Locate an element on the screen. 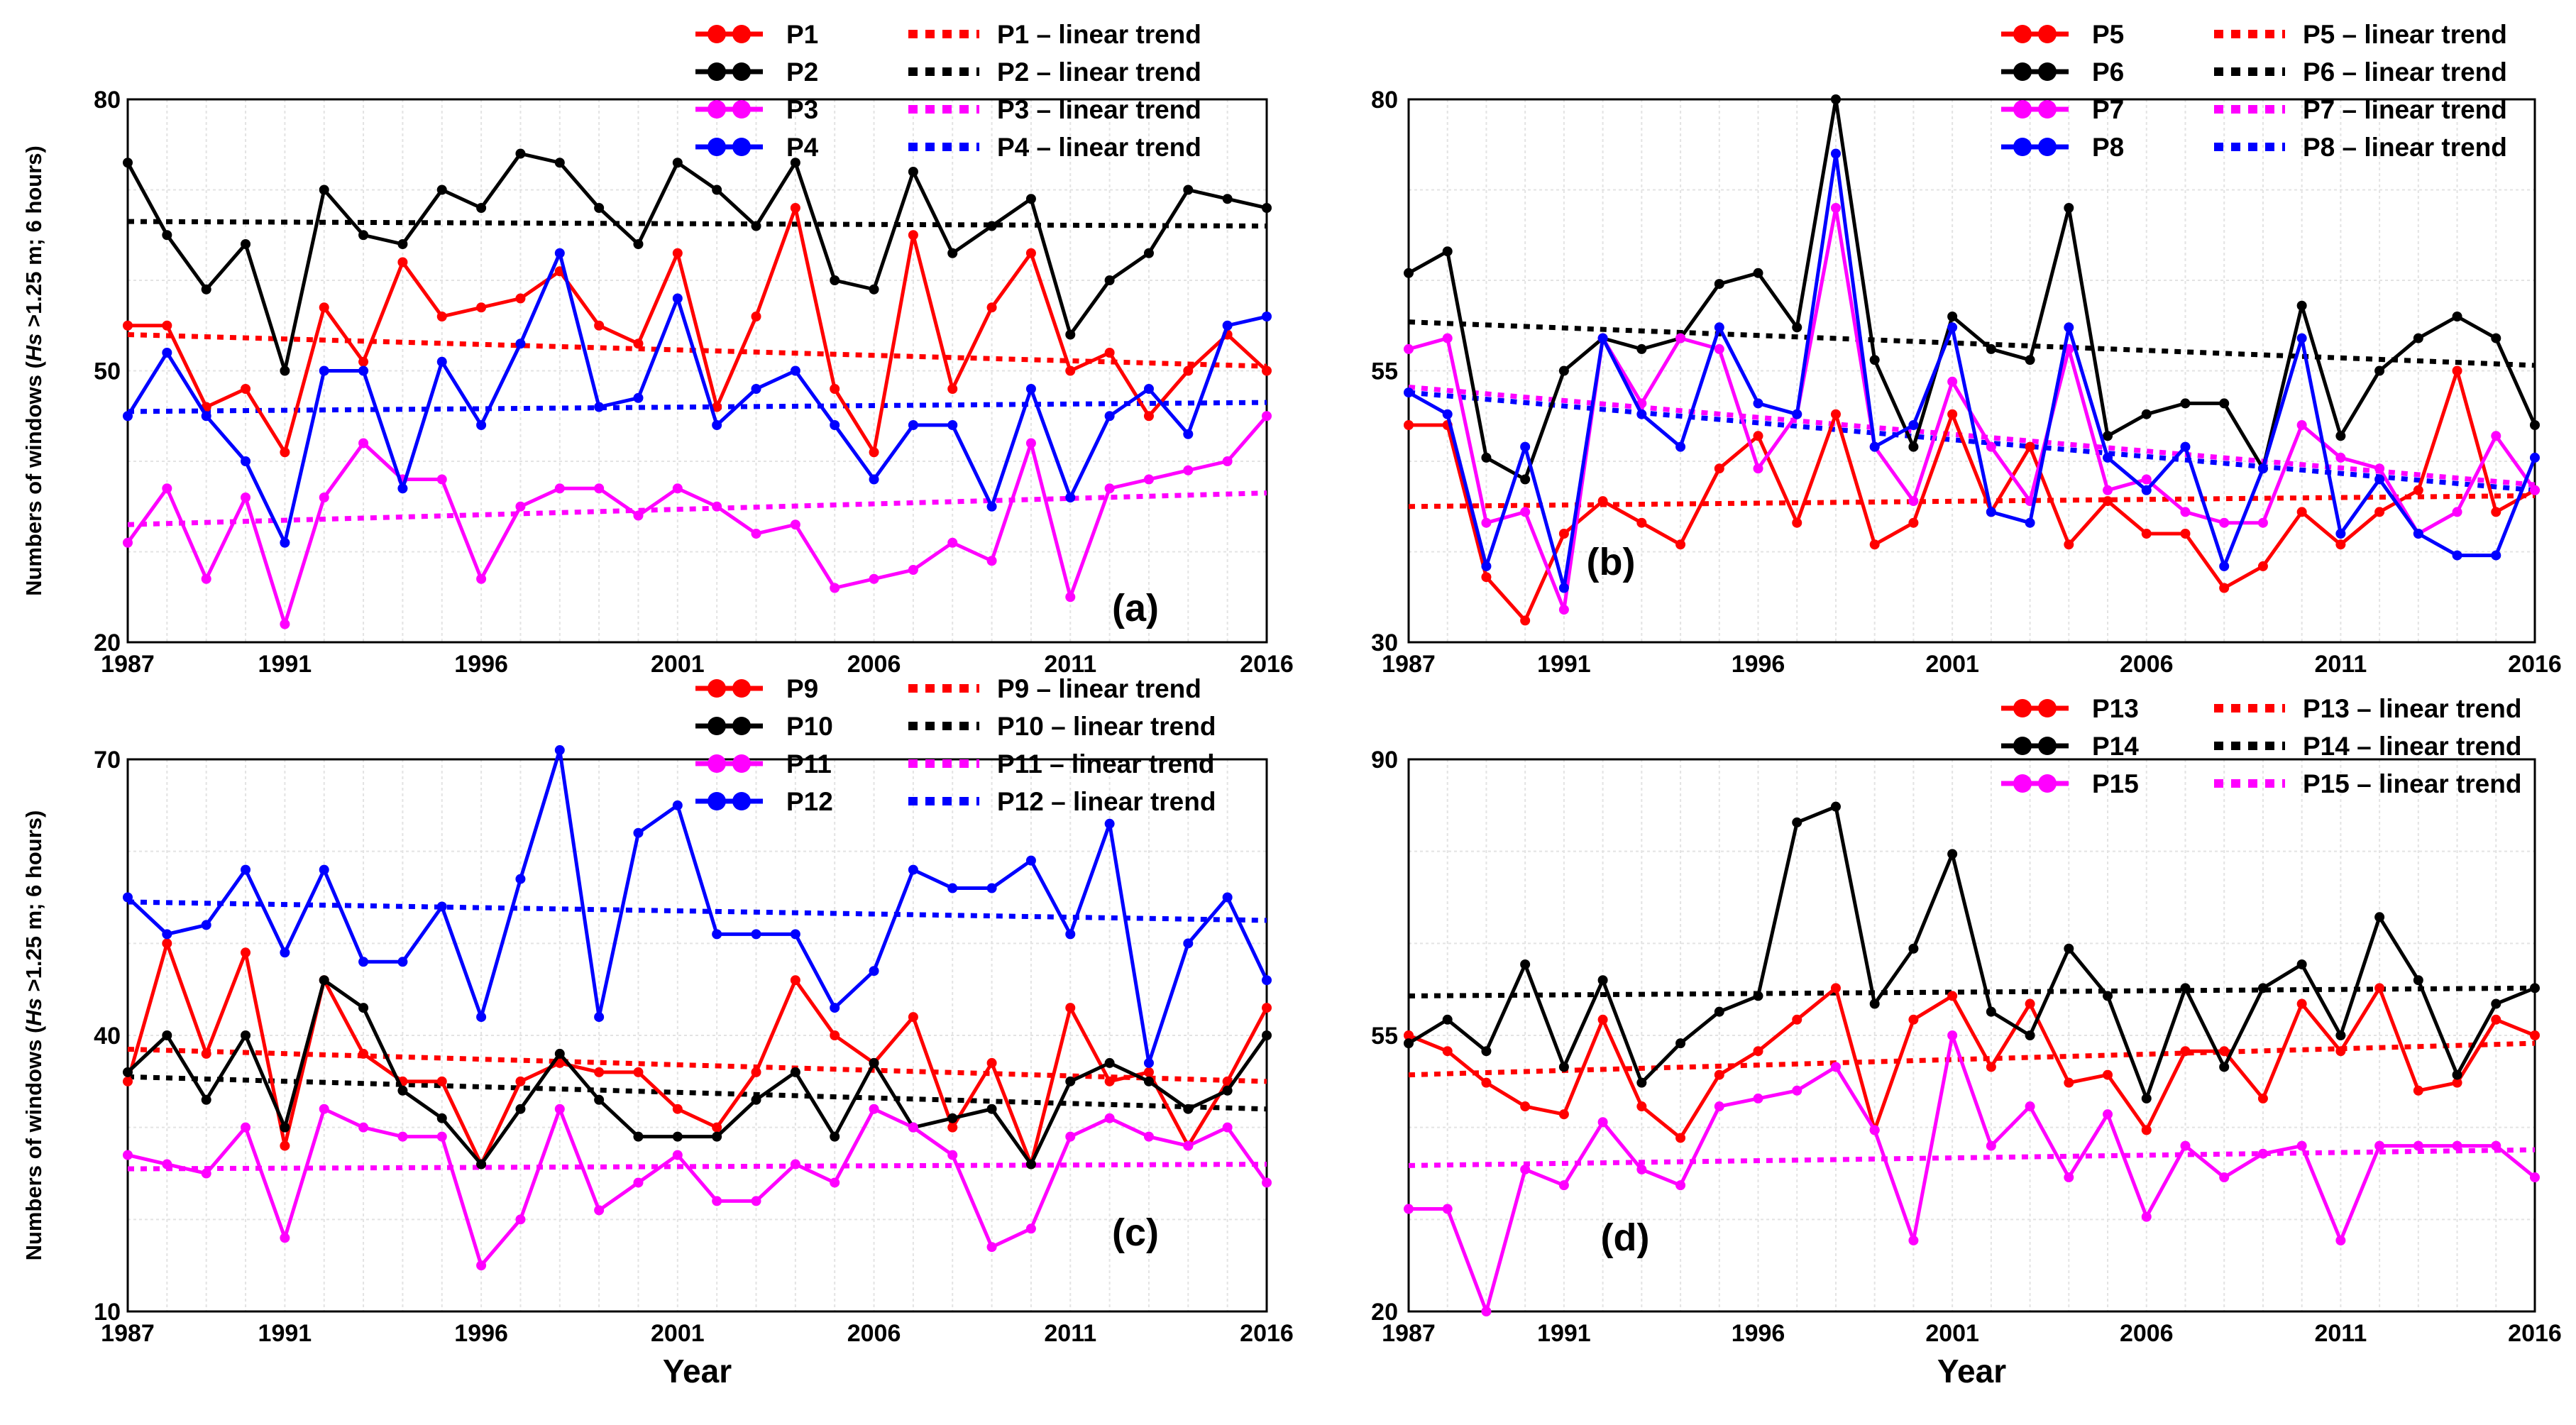 The height and width of the screenshot is (1425, 2576). x-tick-label: 1996 is located at coordinates (481, 1334).